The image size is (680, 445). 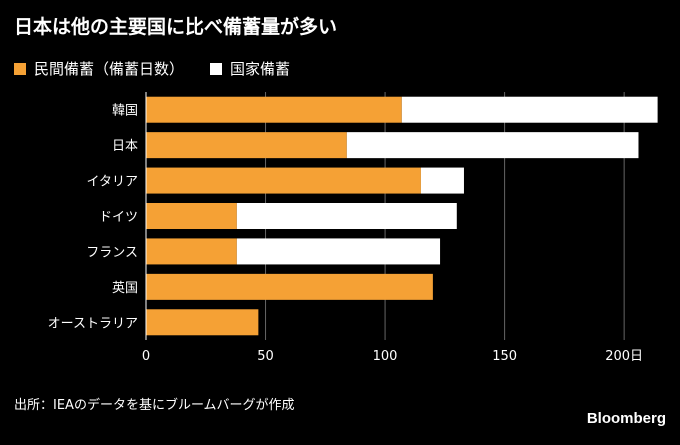 I want to click on chart-title: 日本は他の主要国に比べ備蓄量が多い, so click(x=176, y=27).